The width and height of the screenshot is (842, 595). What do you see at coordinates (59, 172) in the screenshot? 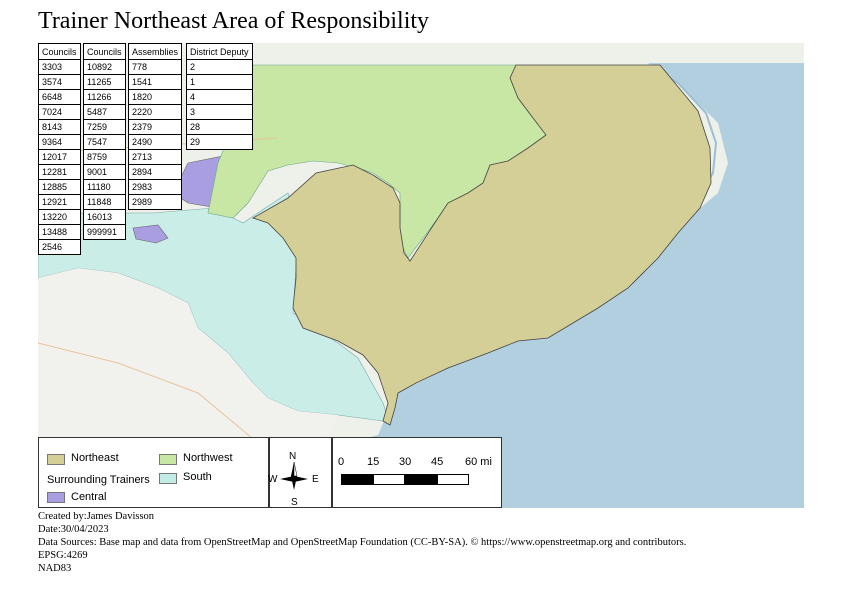
I see `table-cell: 12281` at bounding box center [59, 172].